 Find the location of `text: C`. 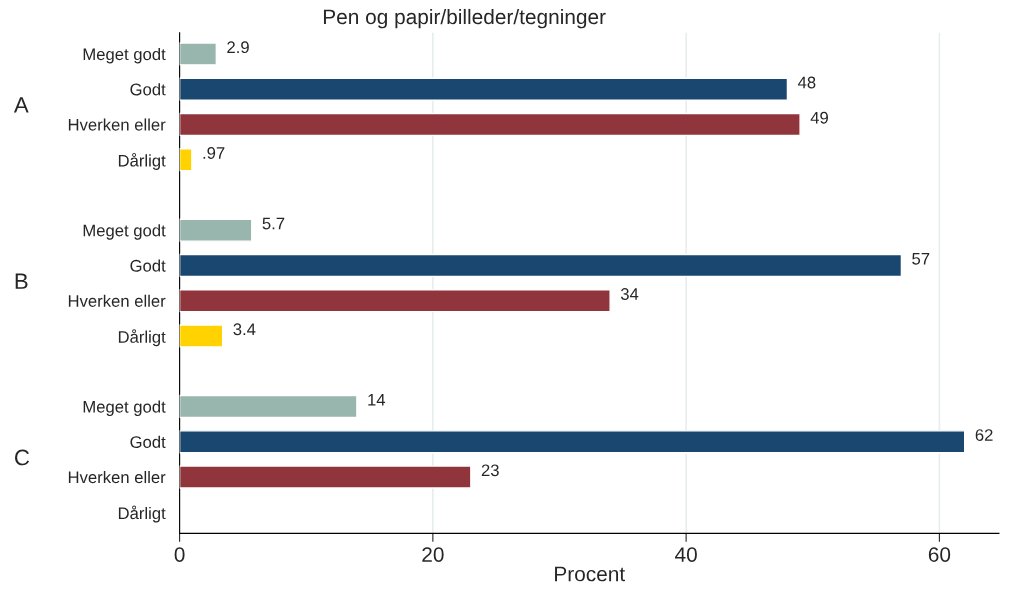

text: C is located at coordinates (22, 457).